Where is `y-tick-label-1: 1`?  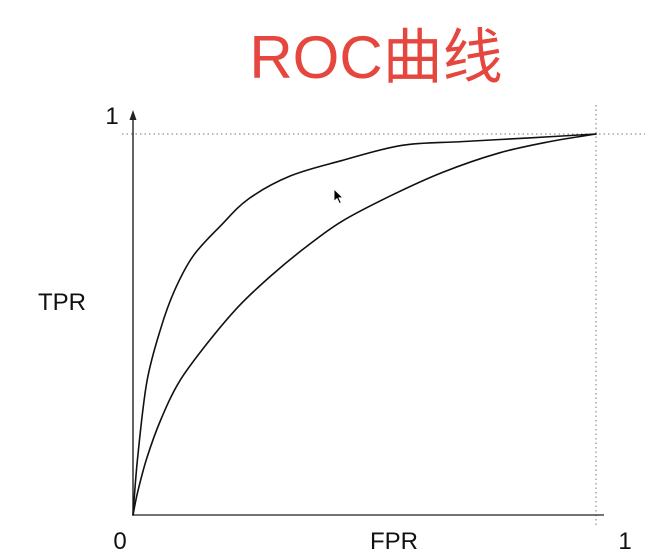 y-tick-label-1: 1 is located at coordinates (111, 116).